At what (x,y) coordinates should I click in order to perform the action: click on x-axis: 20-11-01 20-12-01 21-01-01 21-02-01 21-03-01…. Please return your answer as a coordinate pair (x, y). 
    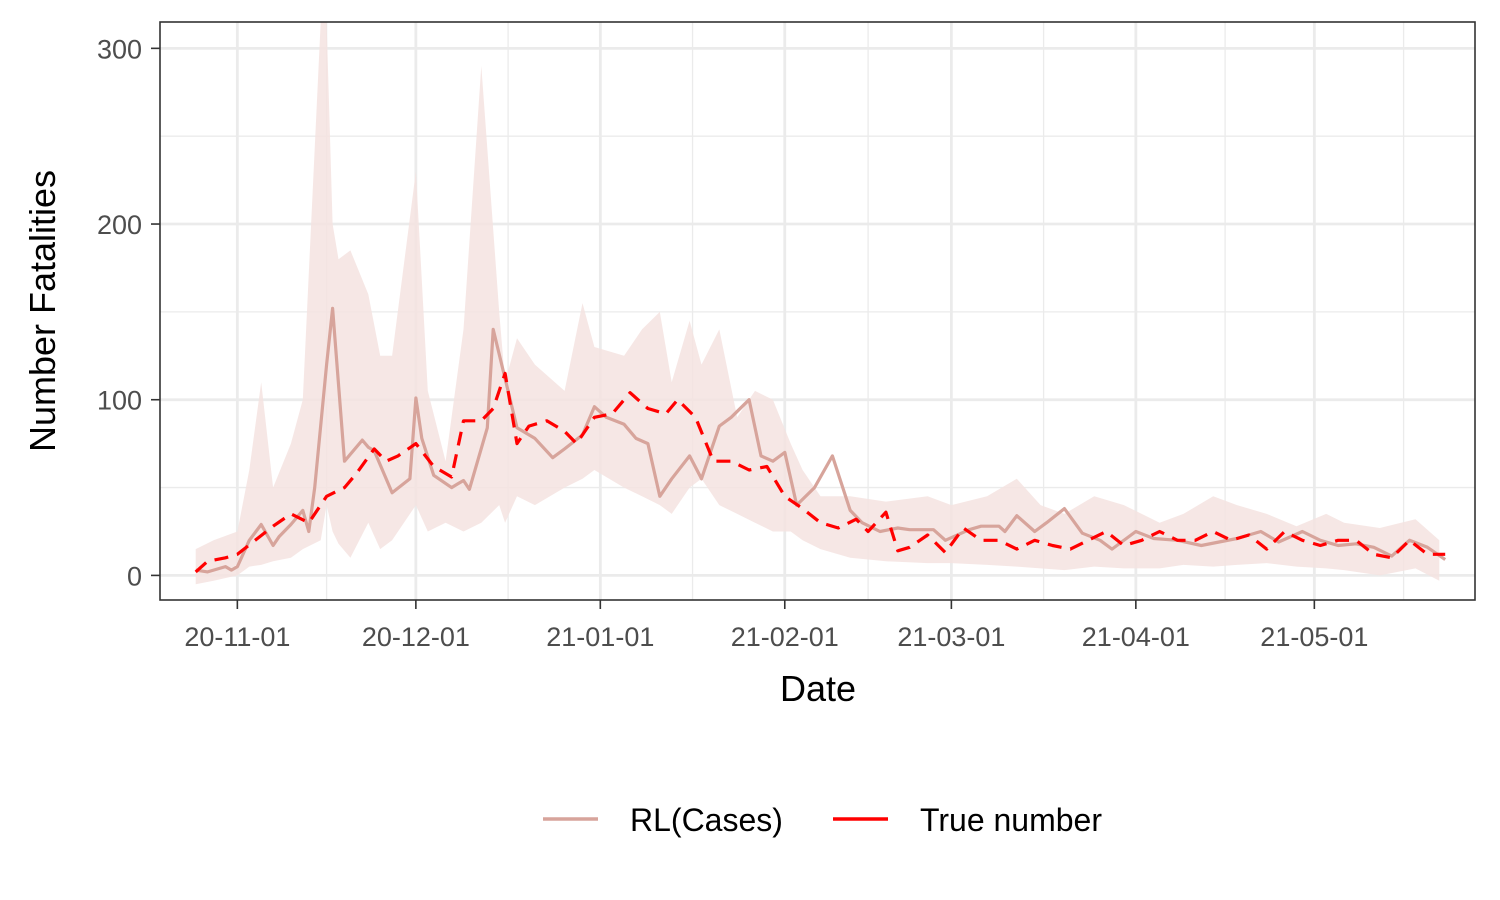
    Looking at the image, I should click on (776, 626).